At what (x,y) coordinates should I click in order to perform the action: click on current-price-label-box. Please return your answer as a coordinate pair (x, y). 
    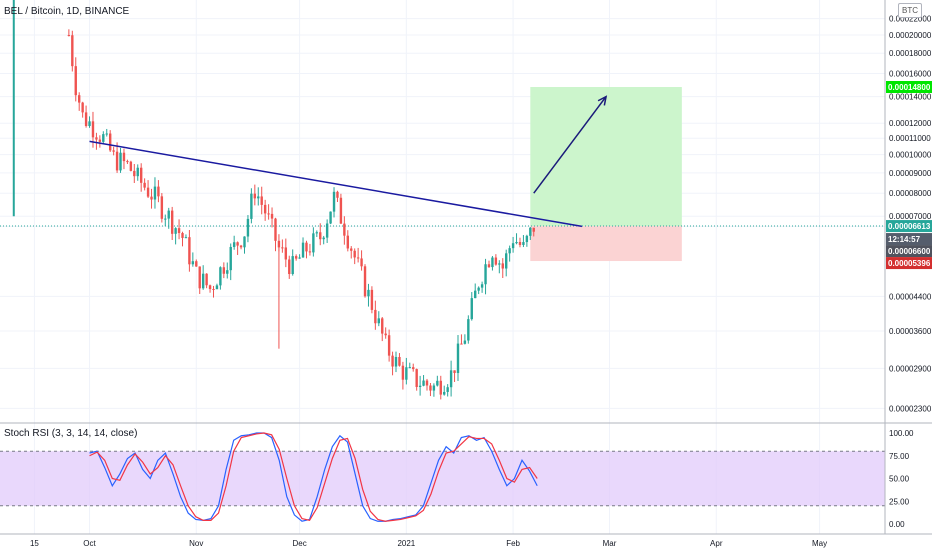
    Looking at the image, I should click on (909, 226).